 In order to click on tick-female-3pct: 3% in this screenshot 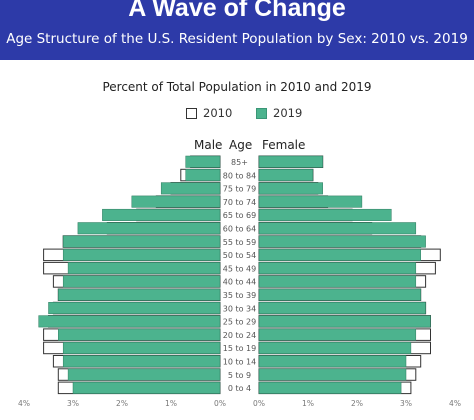, I will do `click(406, 403)`.